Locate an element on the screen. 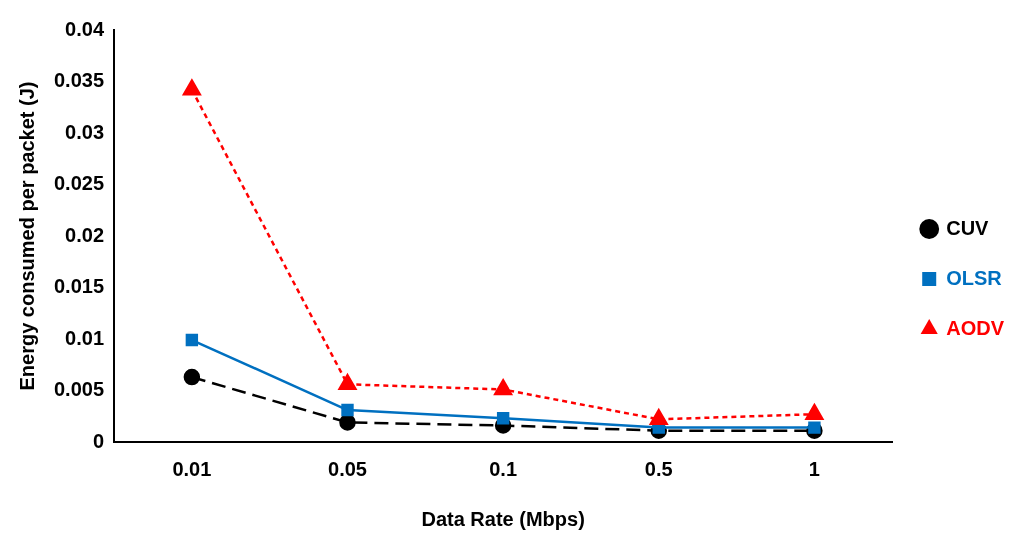 The height and width of the screenshot is (548, 1032). y-tick-label: 0 is located at coordinates (98, 440).